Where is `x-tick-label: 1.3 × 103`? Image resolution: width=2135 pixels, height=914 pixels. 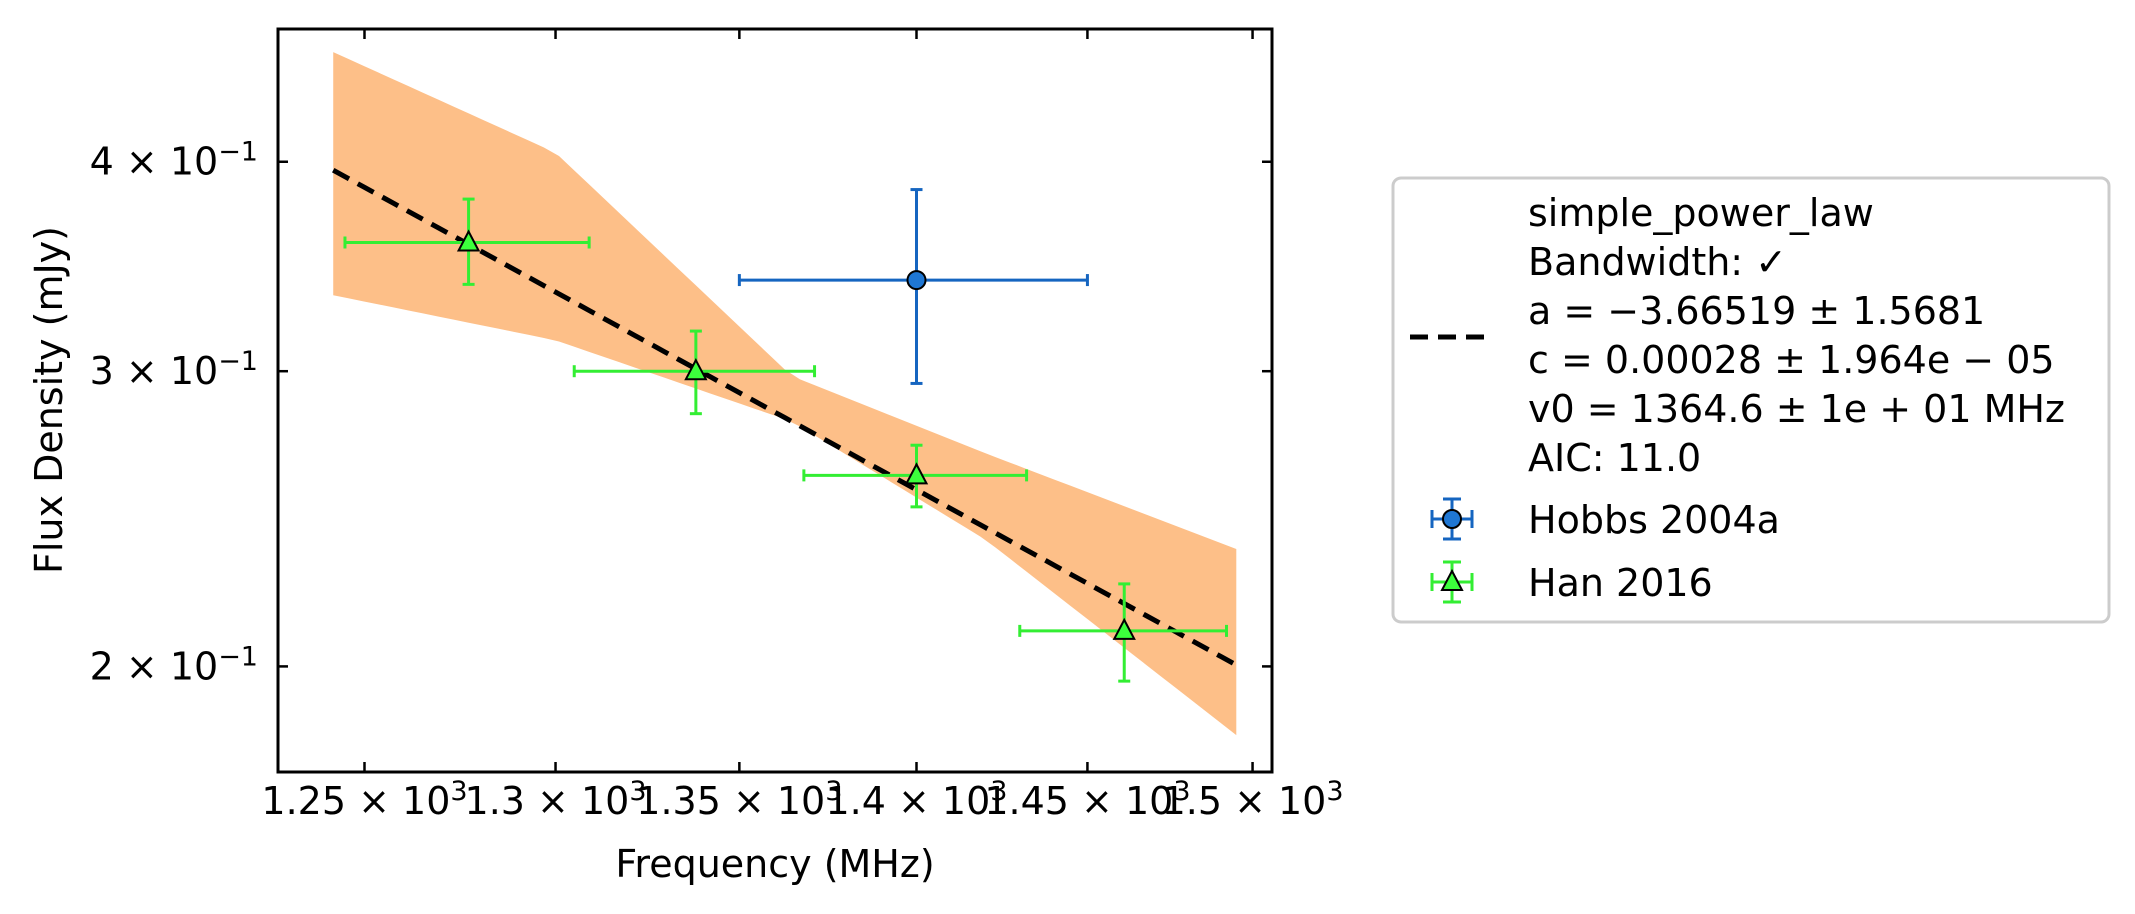 x-tick-label: 1.3 × 103 is located at coordinates (556, 799).